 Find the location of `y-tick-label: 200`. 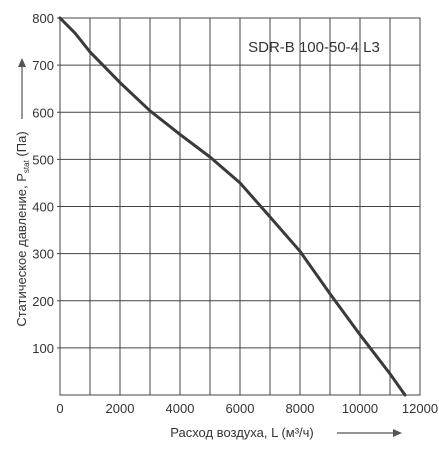

y-tick-label: 200 is located at coordinates (43, 301).